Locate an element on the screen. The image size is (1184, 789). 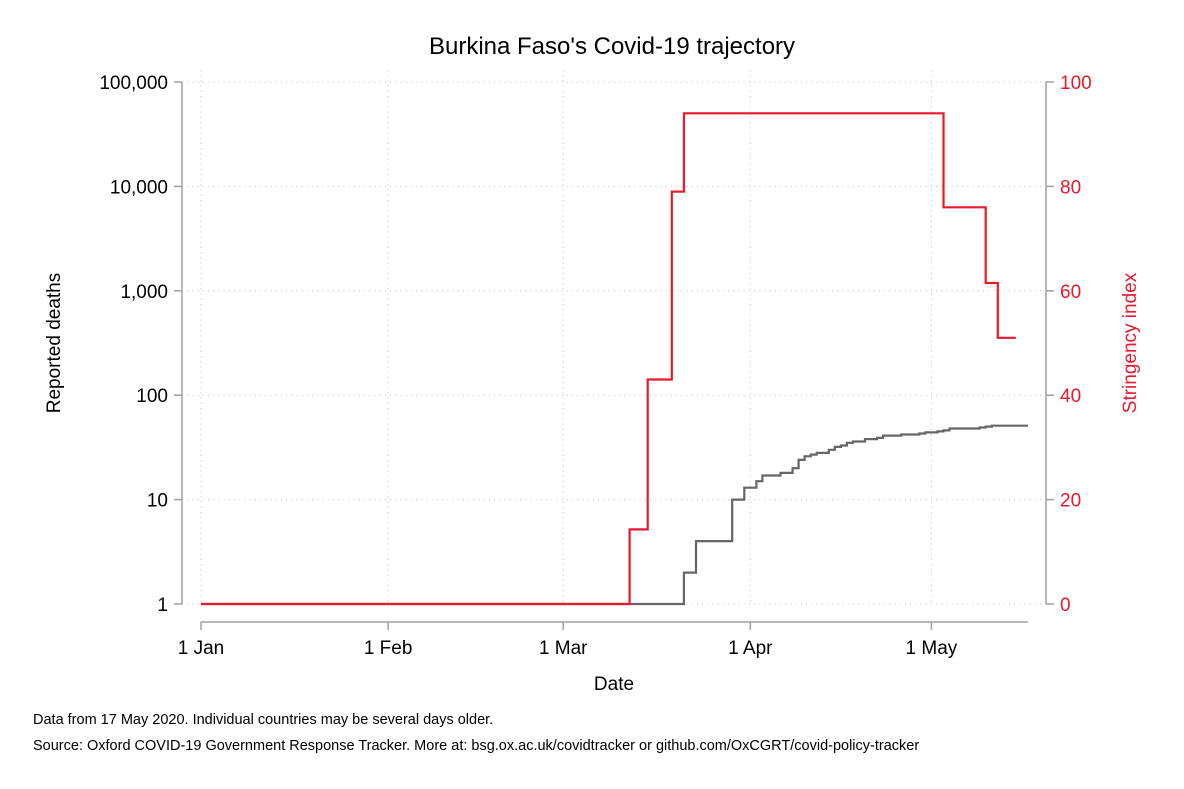
y-tick-label: 10,000 is located at coordinates (139, 187).